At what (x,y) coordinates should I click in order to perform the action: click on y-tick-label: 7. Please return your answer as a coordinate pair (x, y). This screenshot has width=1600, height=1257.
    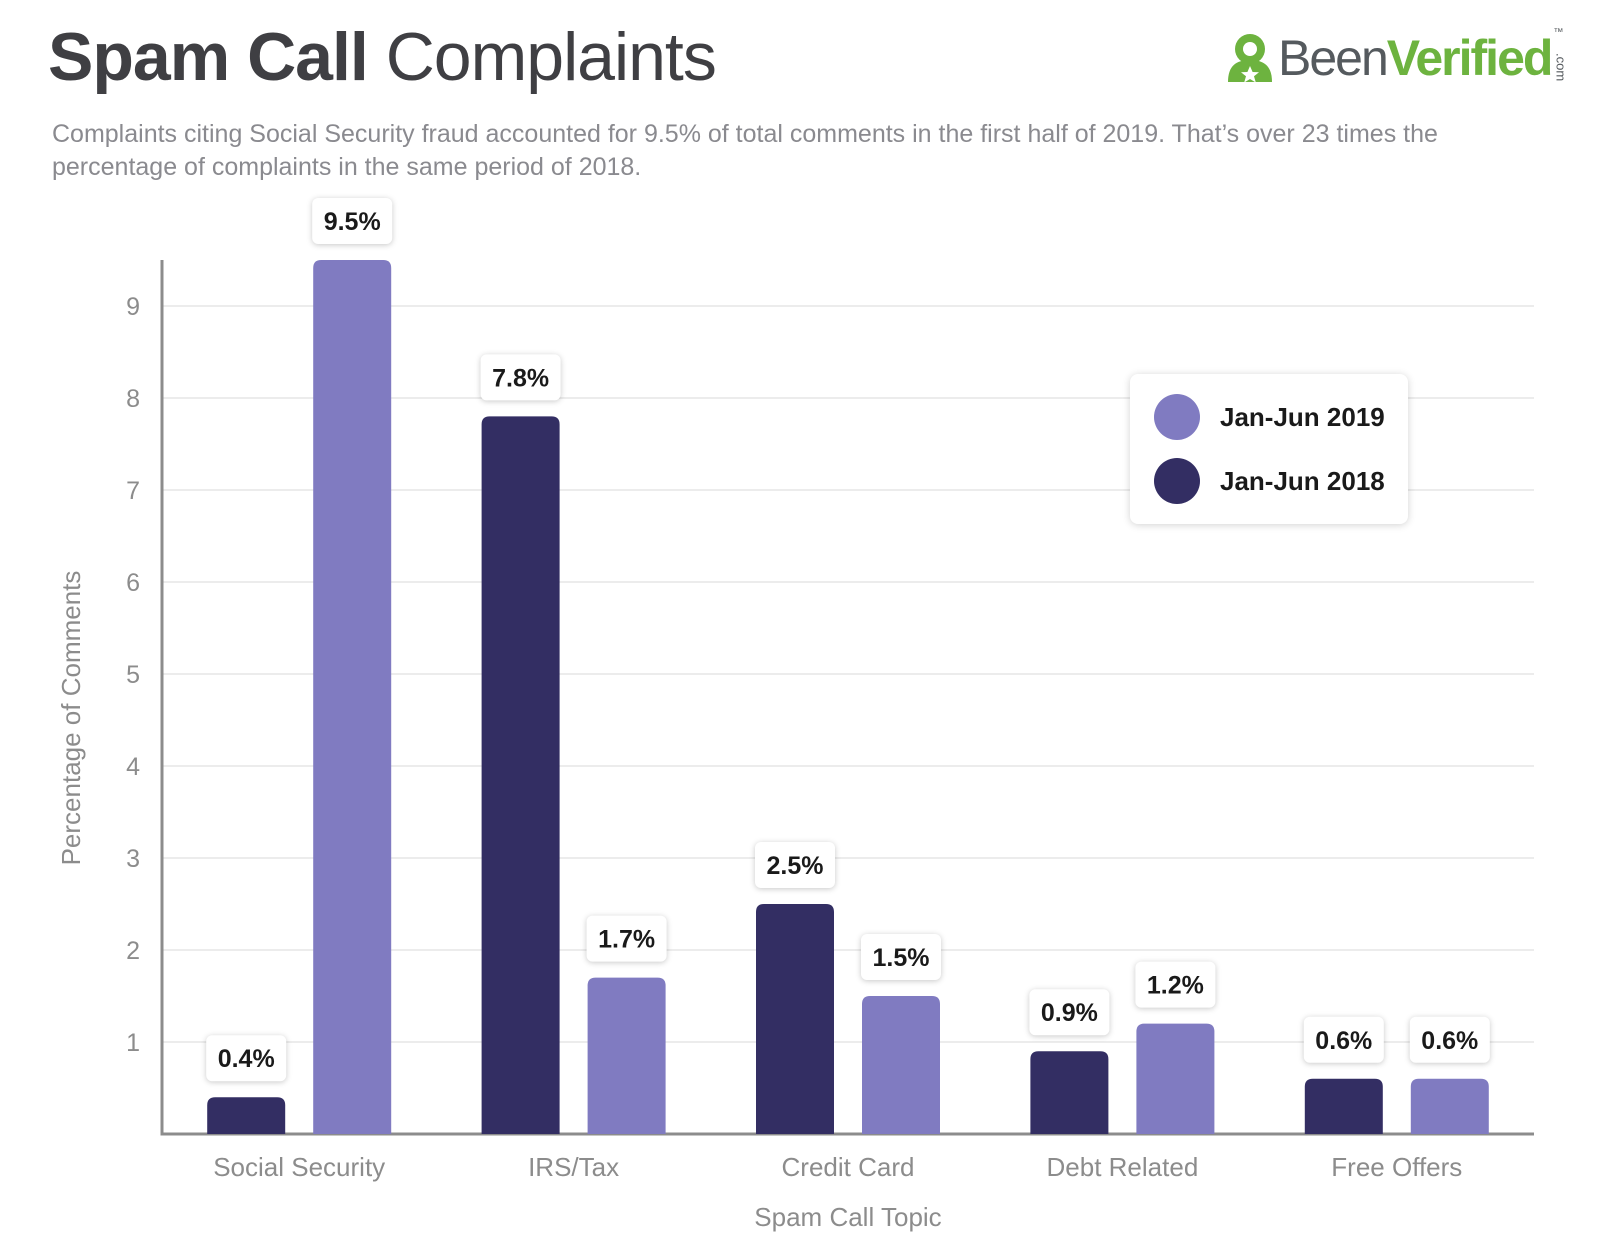
    Looking at the image, I should click on (133, 491).